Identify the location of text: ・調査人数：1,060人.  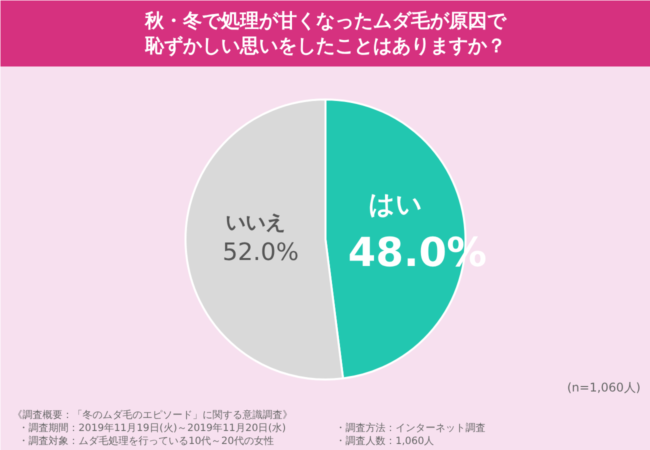
(385, 441).